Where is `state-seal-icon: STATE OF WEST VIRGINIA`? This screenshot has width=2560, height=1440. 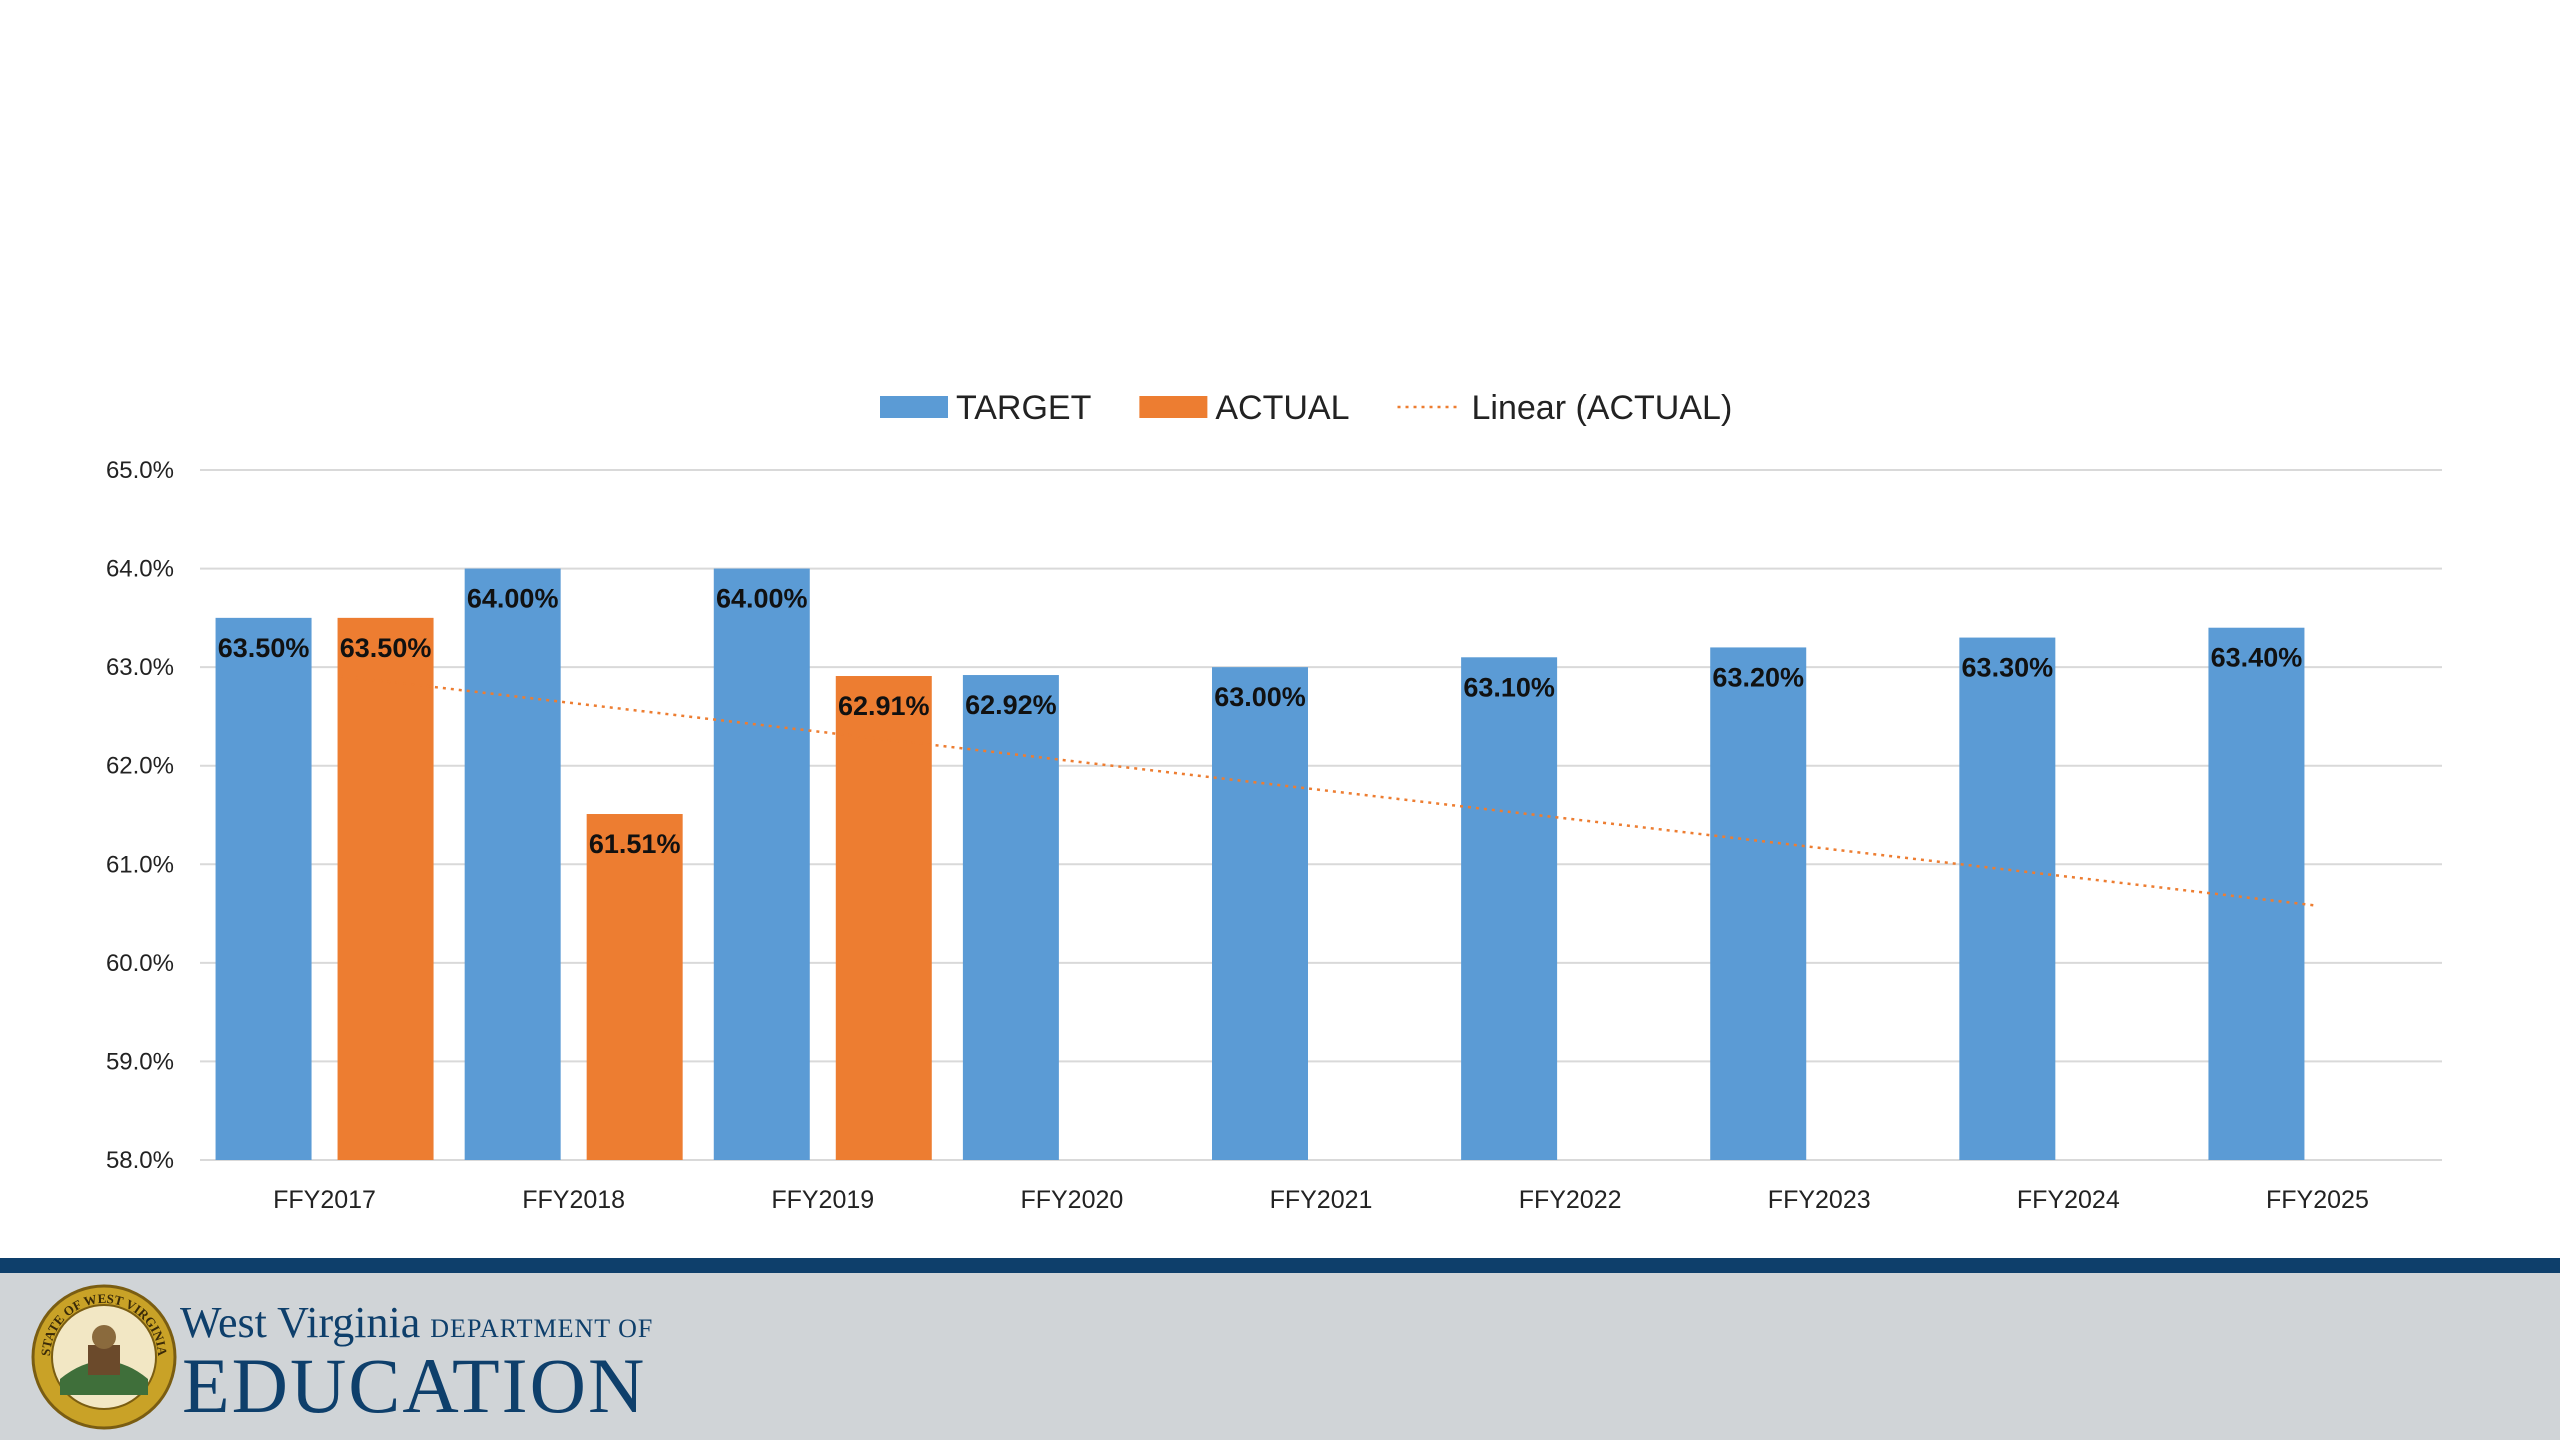 state-seal-icon: STATE OF WEST VIRGINIA is located at coordinates (104, 1357).